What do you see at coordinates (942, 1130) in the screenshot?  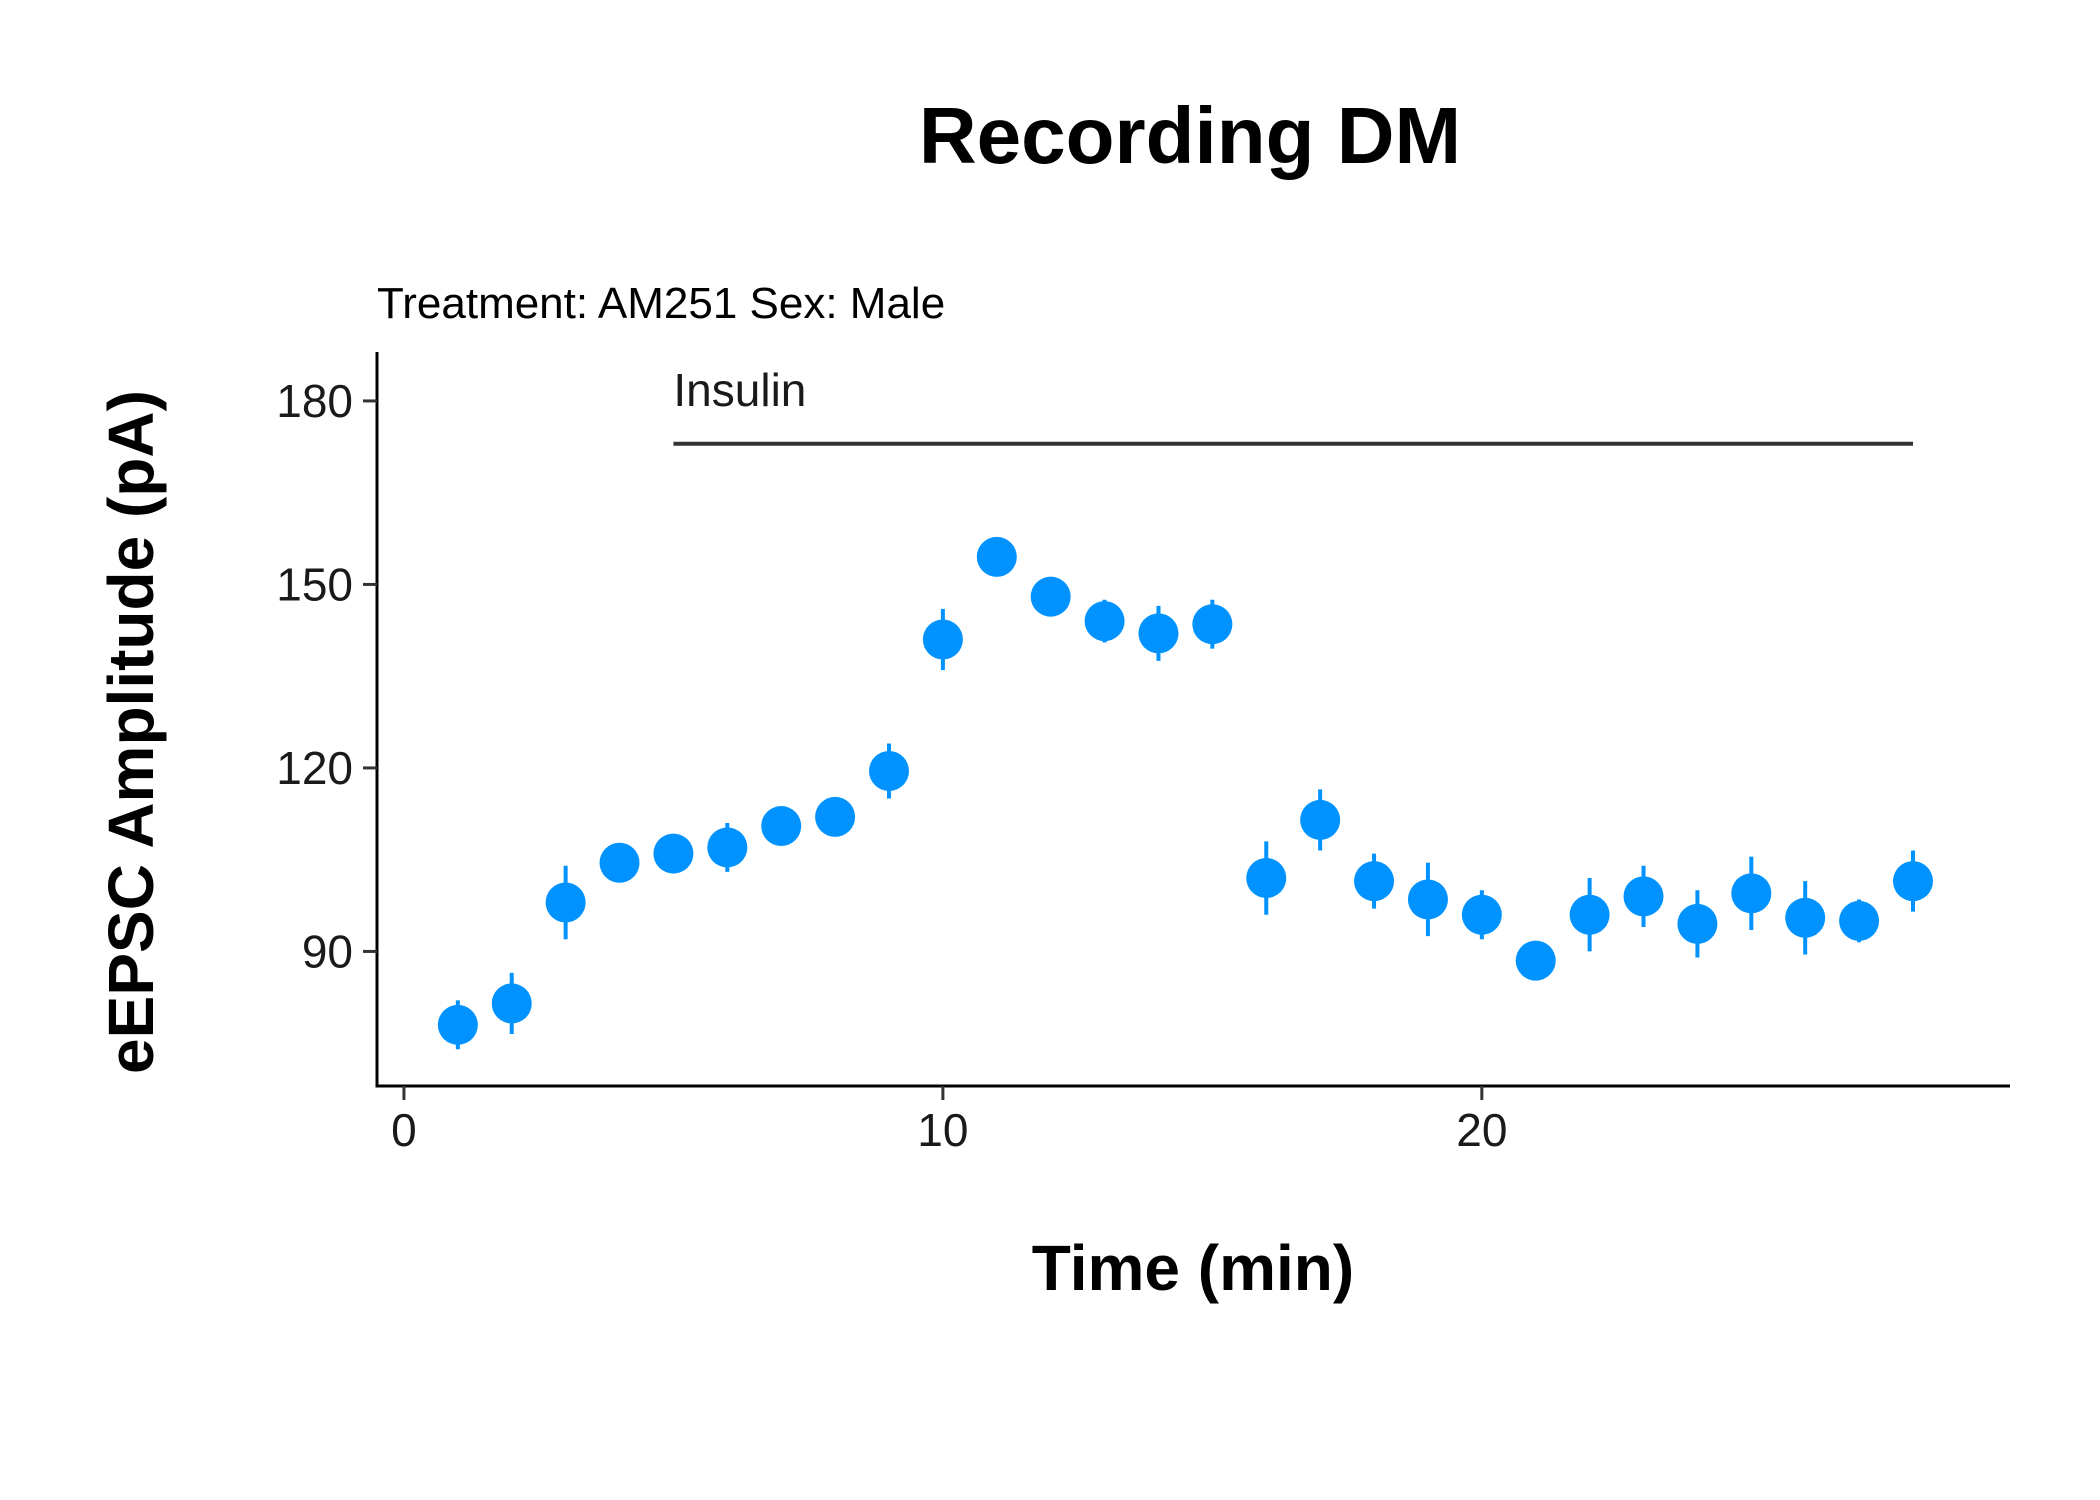 I see `x-tick-label: 10` at bounding box center [942, 1130].